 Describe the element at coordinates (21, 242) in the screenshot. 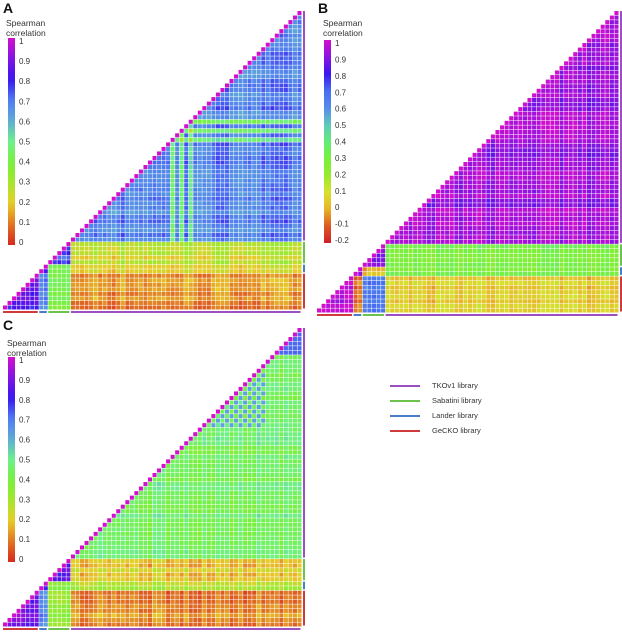

I see `colorbar-tick-label: 0` at that location.